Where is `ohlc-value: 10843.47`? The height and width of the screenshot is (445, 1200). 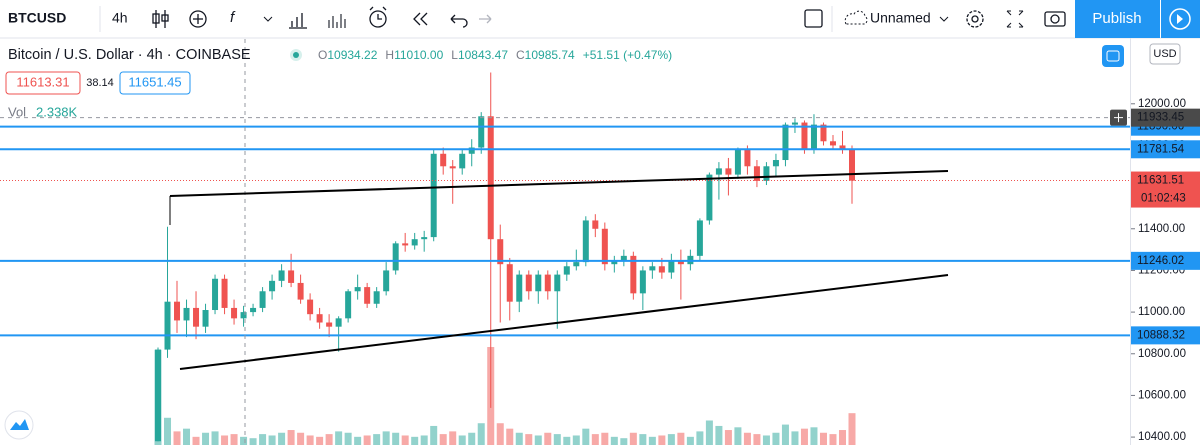 ohlc-value: 10843.47 is located at coordinates (483, 55).